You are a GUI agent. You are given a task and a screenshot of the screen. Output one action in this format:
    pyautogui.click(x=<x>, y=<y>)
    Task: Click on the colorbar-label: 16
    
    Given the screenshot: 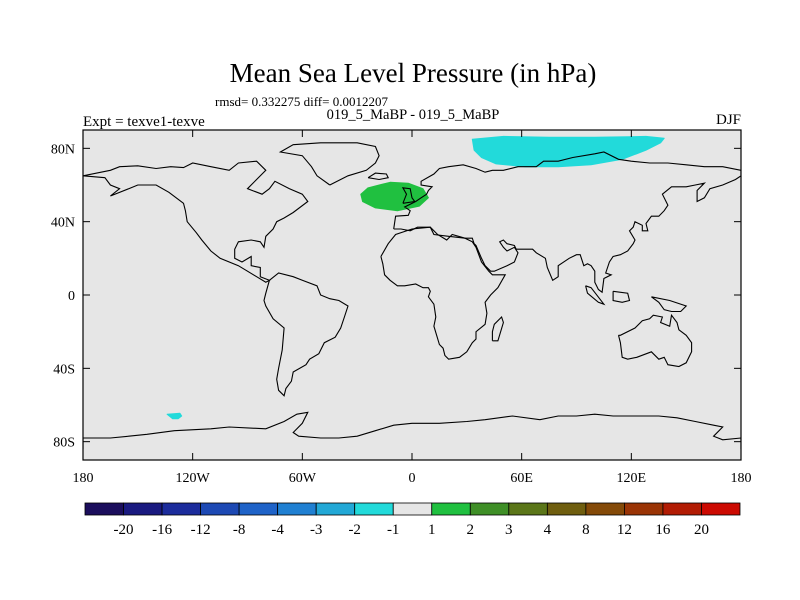 What is the action you would take?
    pyautogui.click(x=663, y=530)
    